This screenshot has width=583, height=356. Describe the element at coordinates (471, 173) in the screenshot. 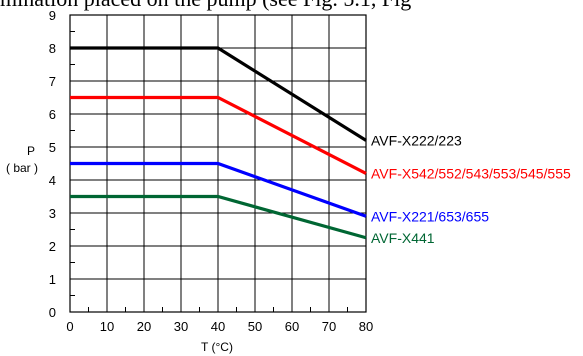

I see `series-label: AVF-X542/552/543/553/545/555` at that location.